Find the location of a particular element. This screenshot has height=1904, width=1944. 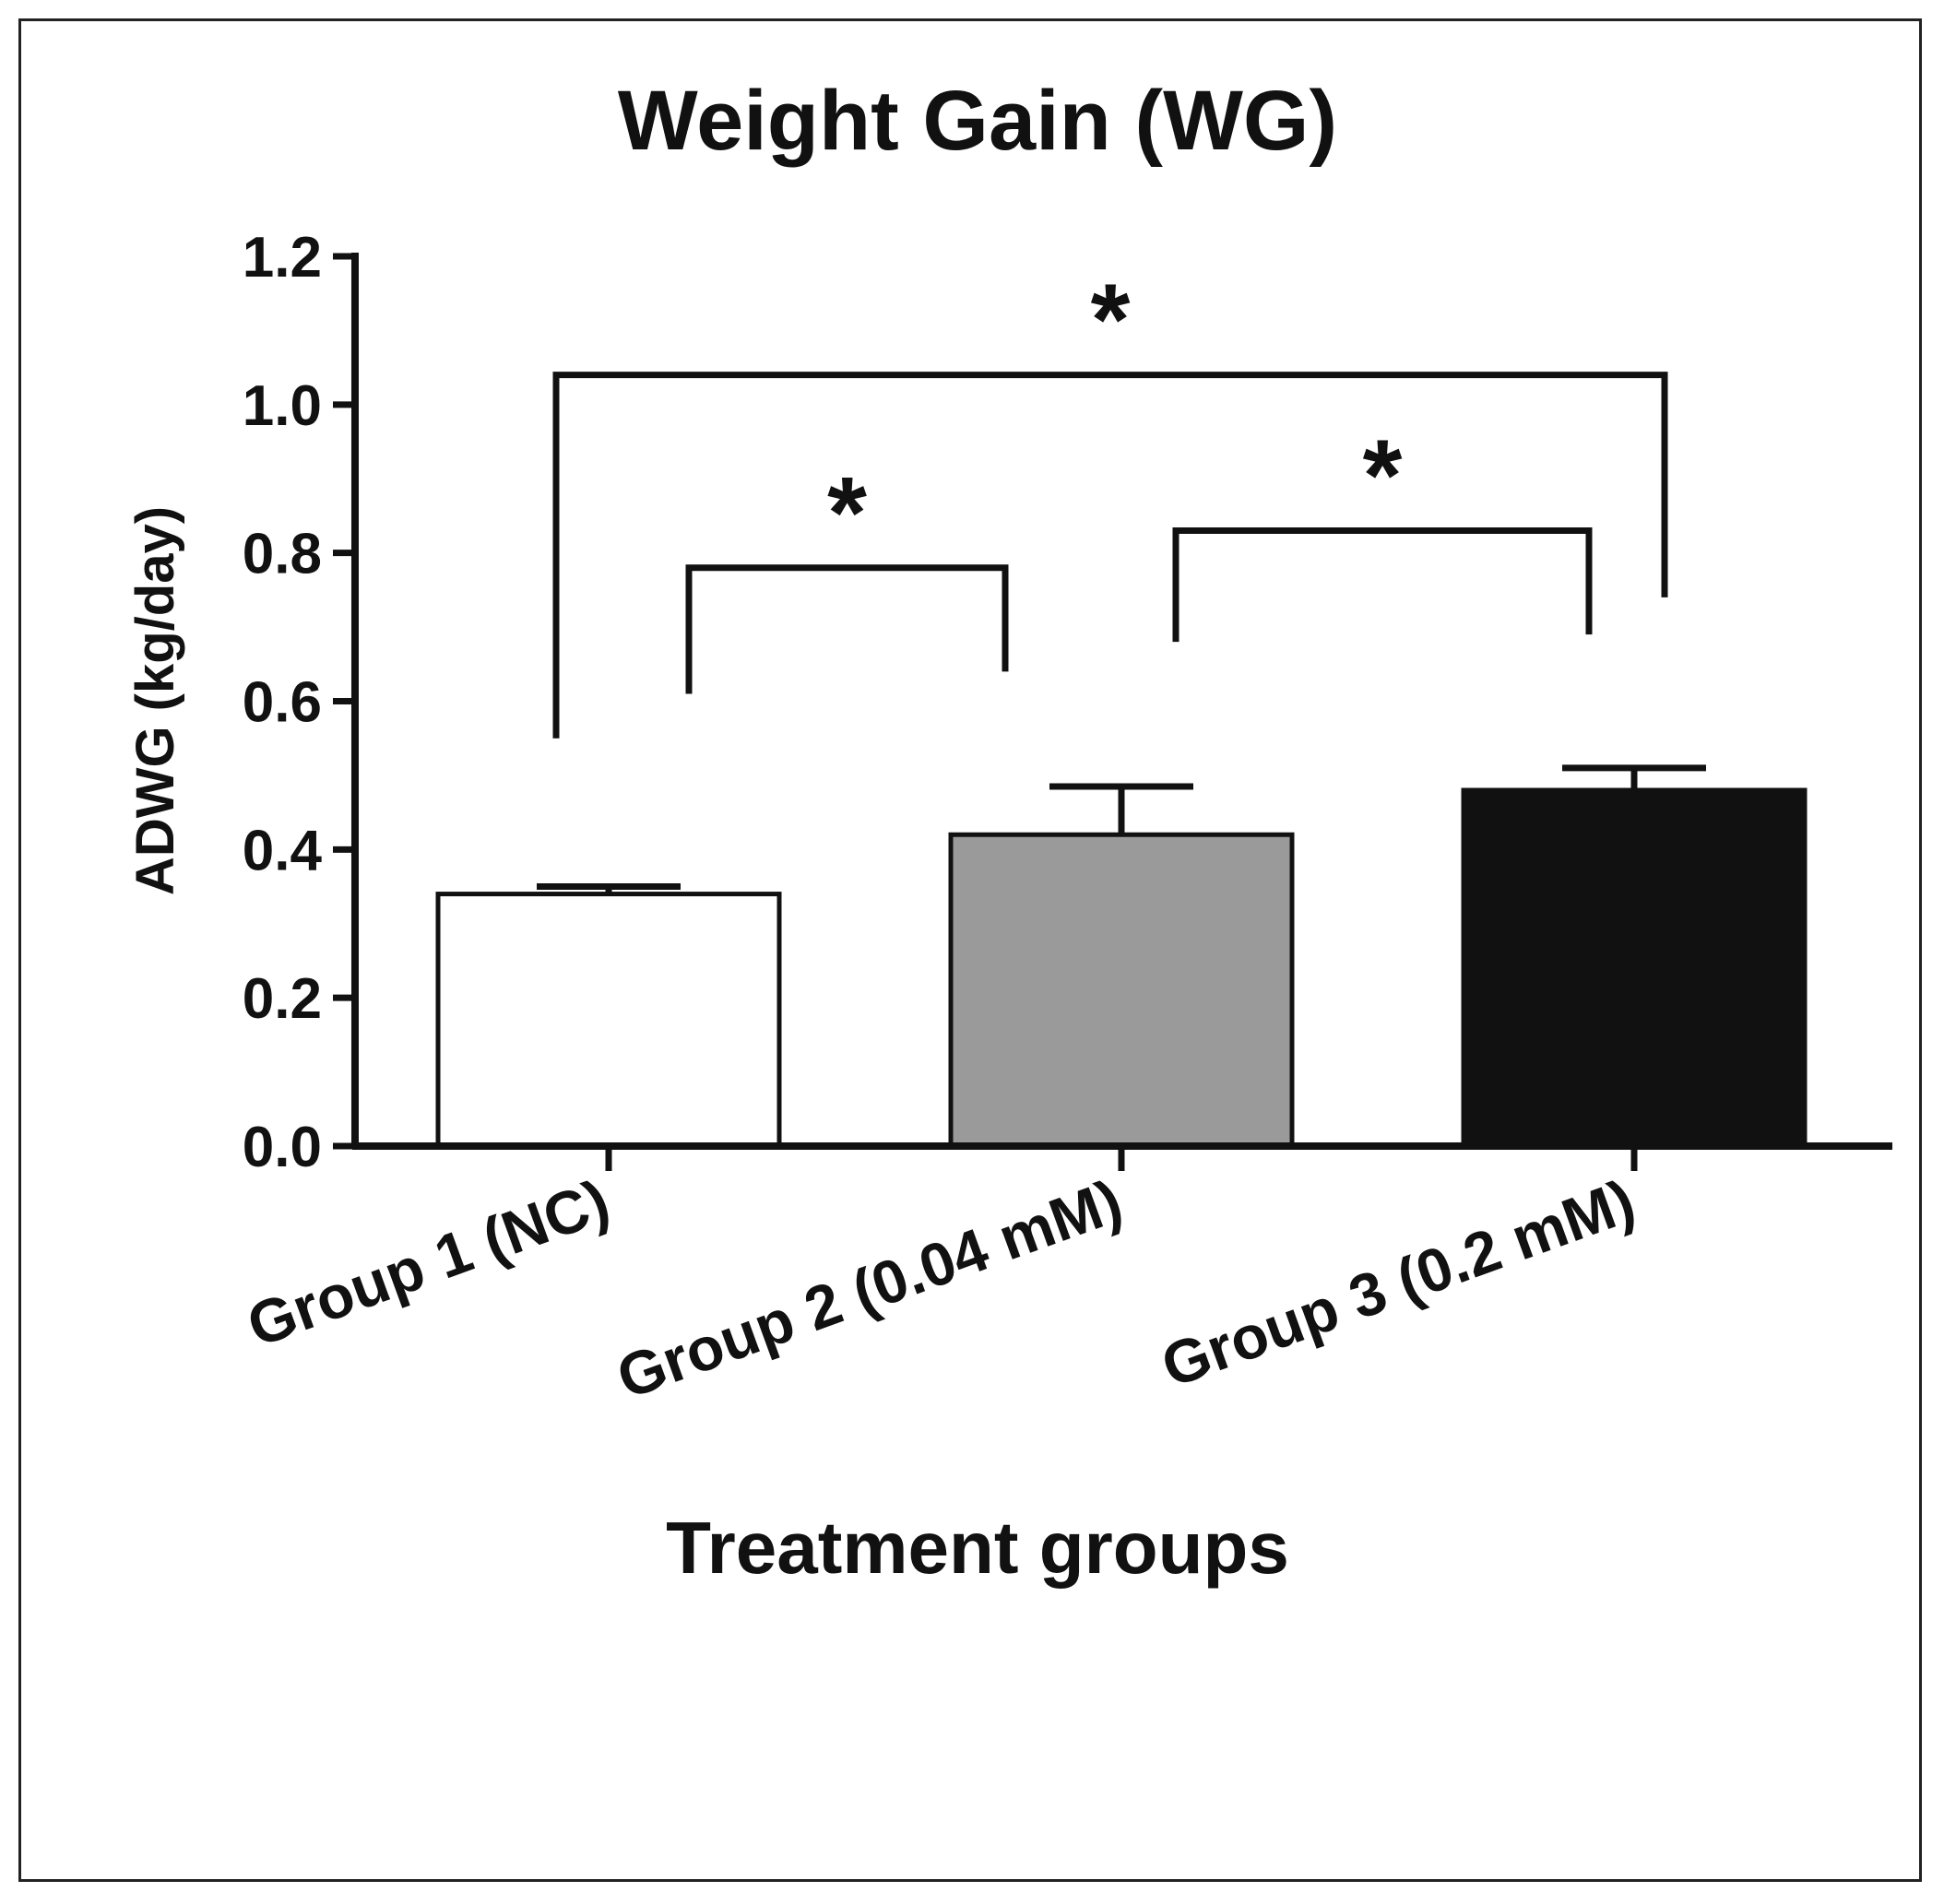

y-tick-label: 0.6 is located at coordinates (283, 703).